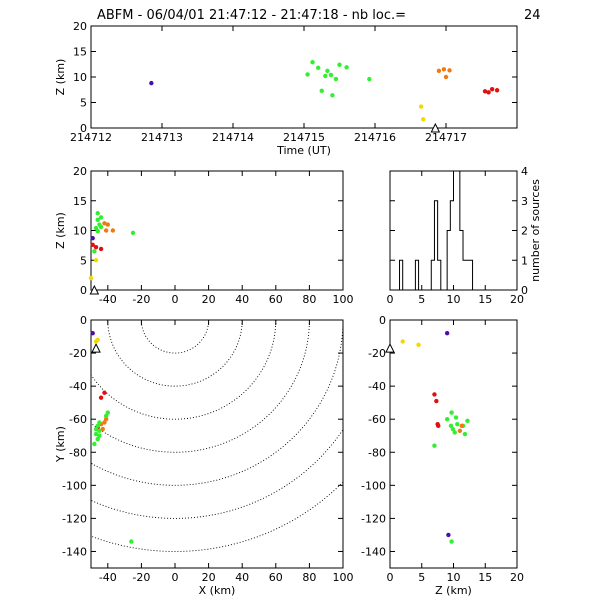  I want to click on y-tick-label: 10, so click(80, 77).